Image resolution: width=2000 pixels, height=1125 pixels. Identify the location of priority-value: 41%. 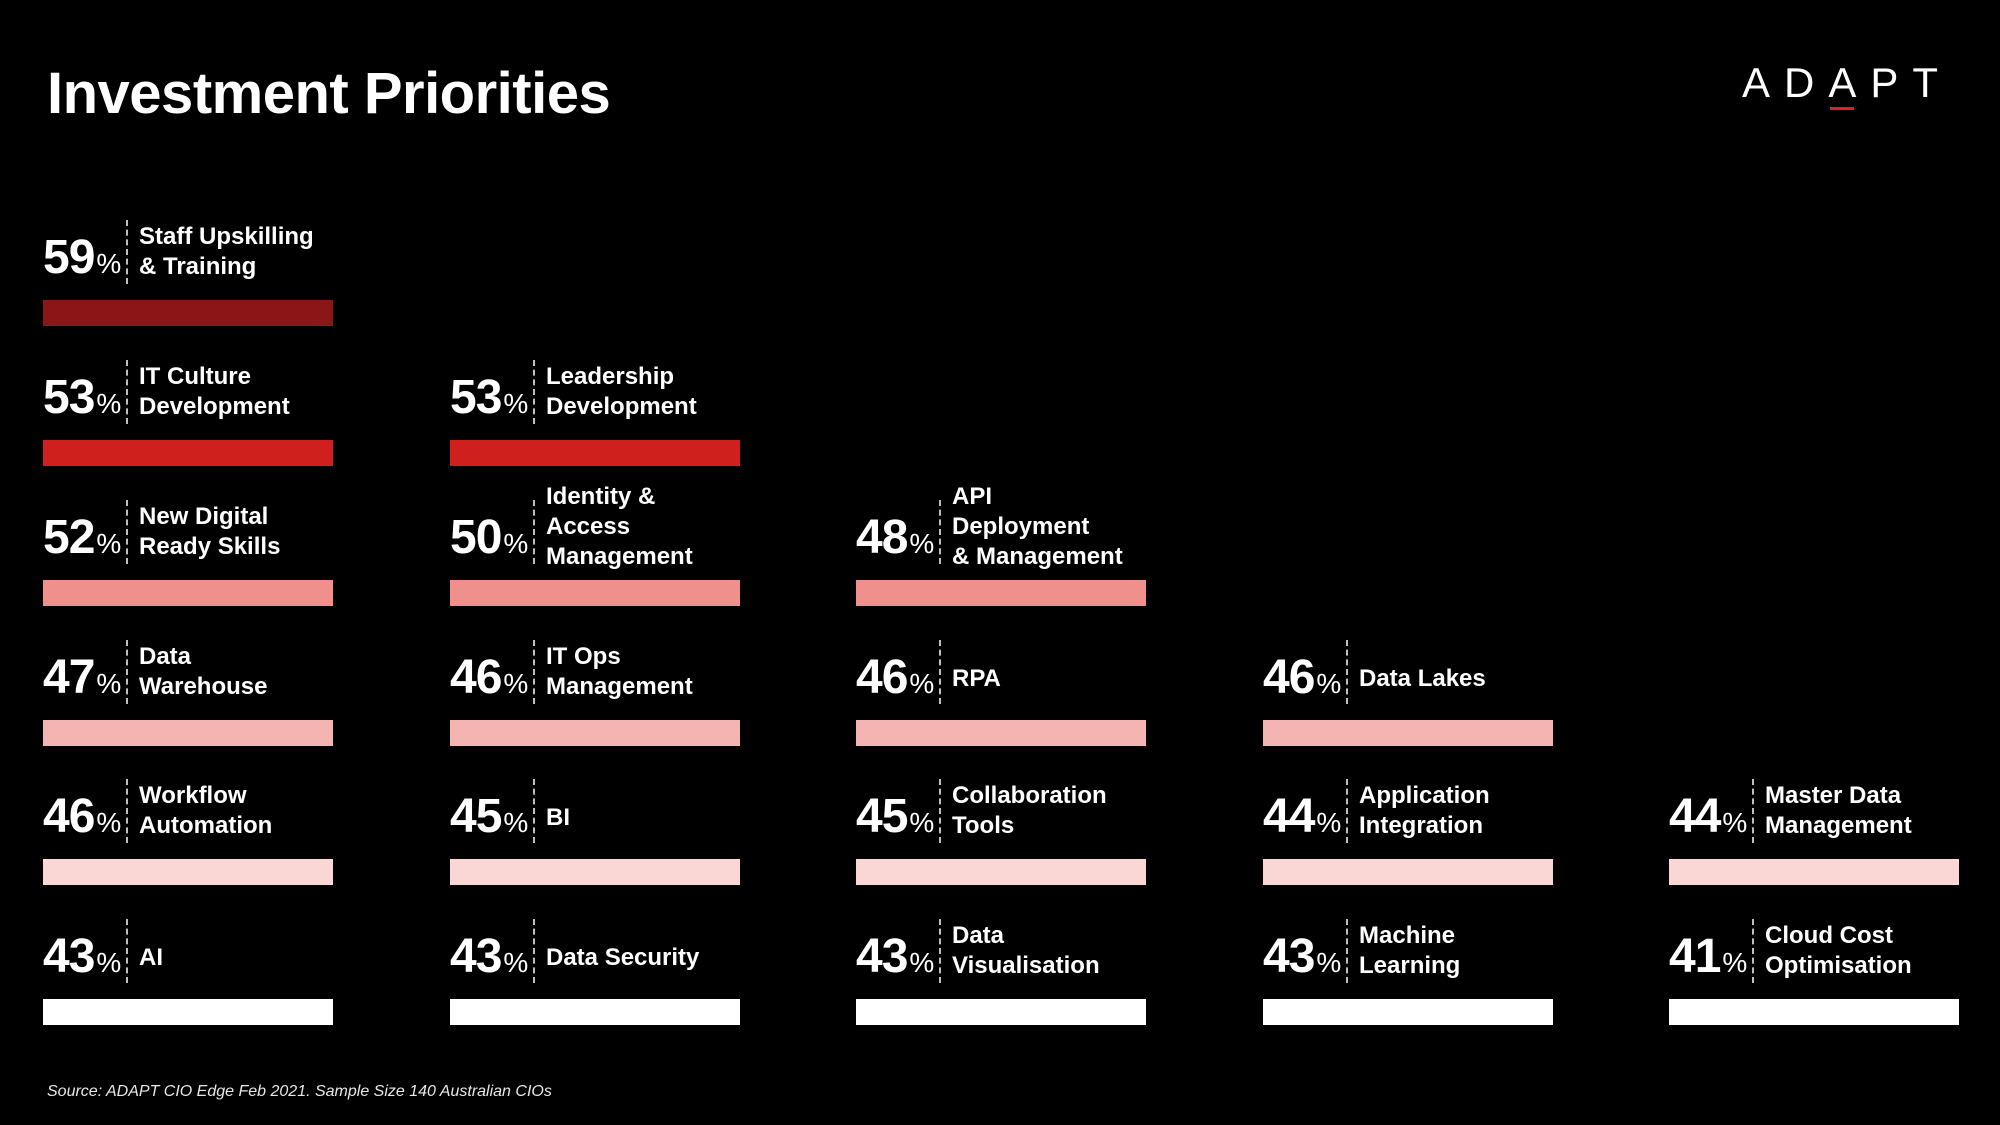
(1708, 957).